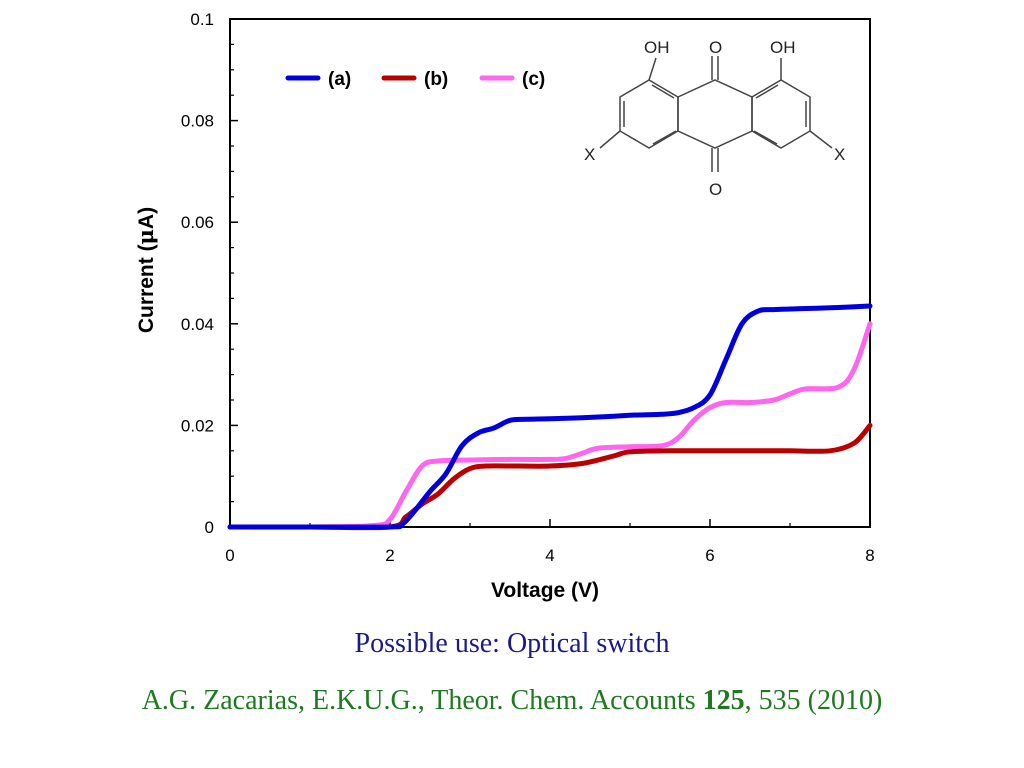 The width and height of the screenshot is (1024, 768). What do you see at coordinates (589, 154) in the screenshot?
I see `x-left-label: X` at bounding box center [589, 154].